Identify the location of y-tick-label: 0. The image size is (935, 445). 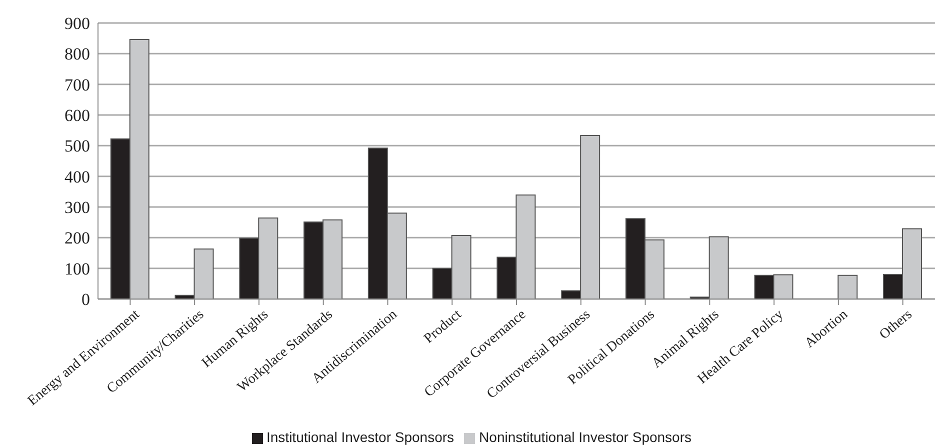
(86, 300).